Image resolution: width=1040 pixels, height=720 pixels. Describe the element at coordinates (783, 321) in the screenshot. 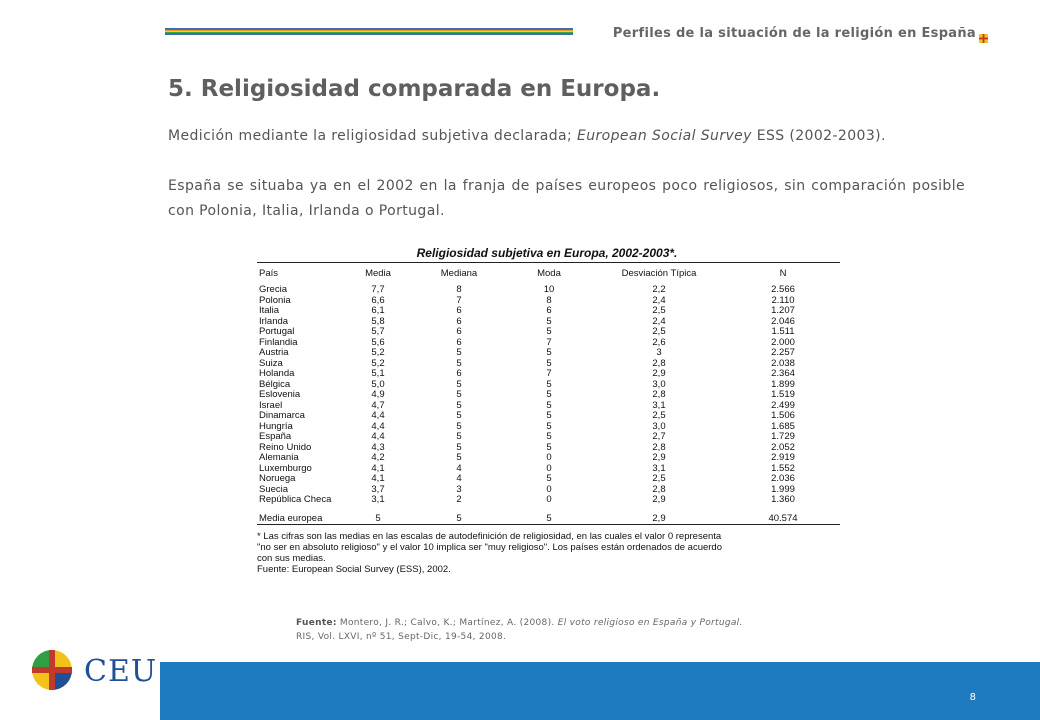

I see `value-cell: 2.046` at that location.